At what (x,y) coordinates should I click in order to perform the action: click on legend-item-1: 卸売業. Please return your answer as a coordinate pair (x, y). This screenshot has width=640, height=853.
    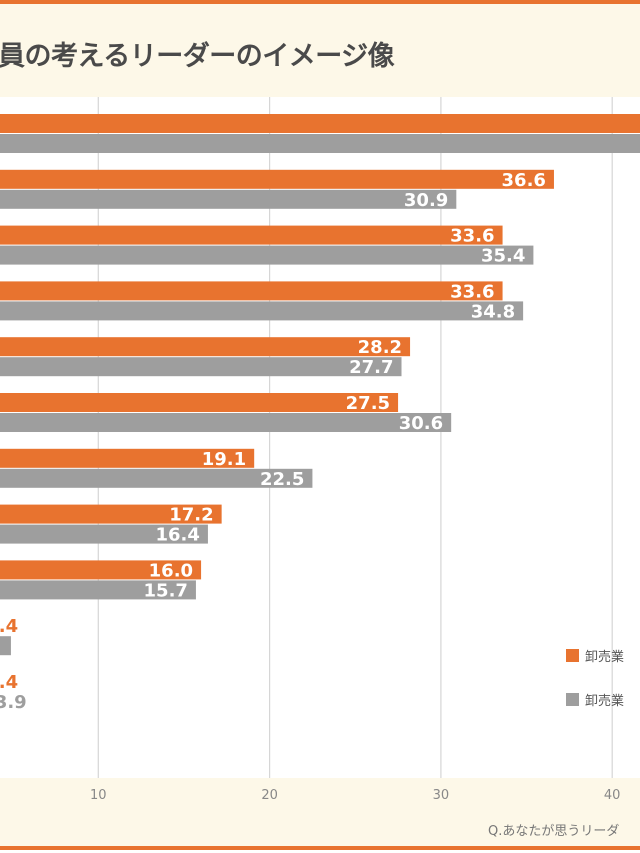
    Looking at the image, I should click on (595, 655).